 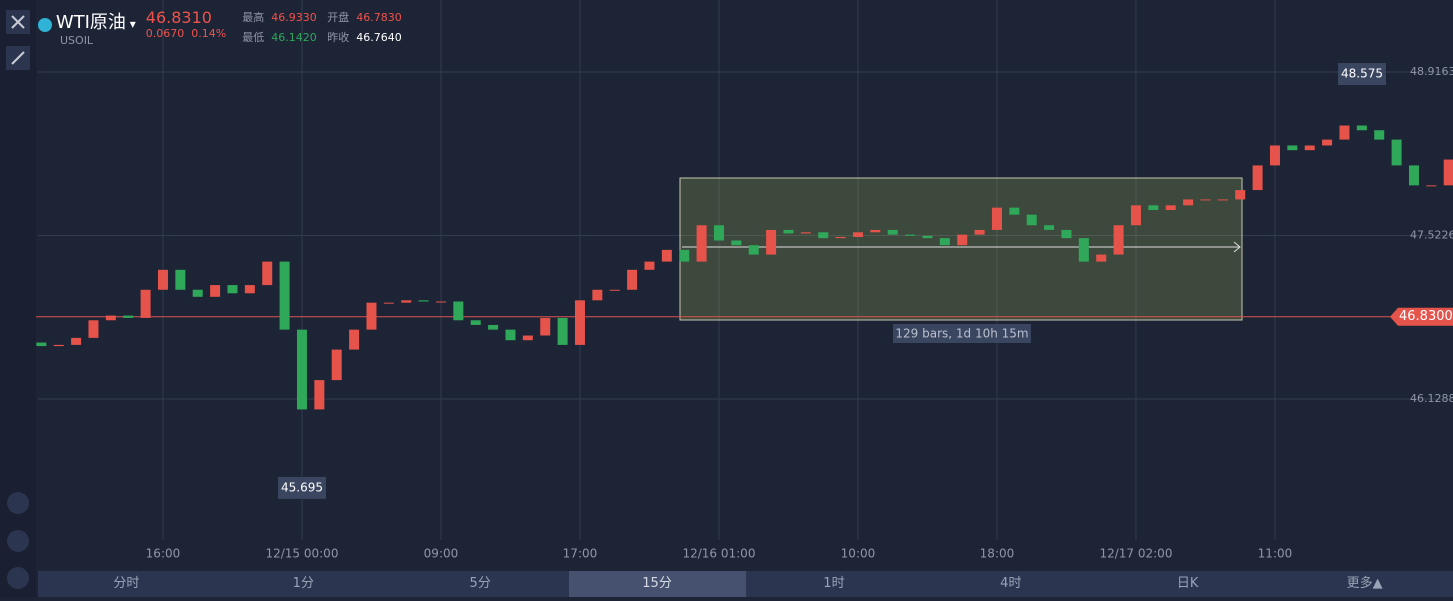 I want to click on extreme-label: 48.575, so click(x=1362, y=74).